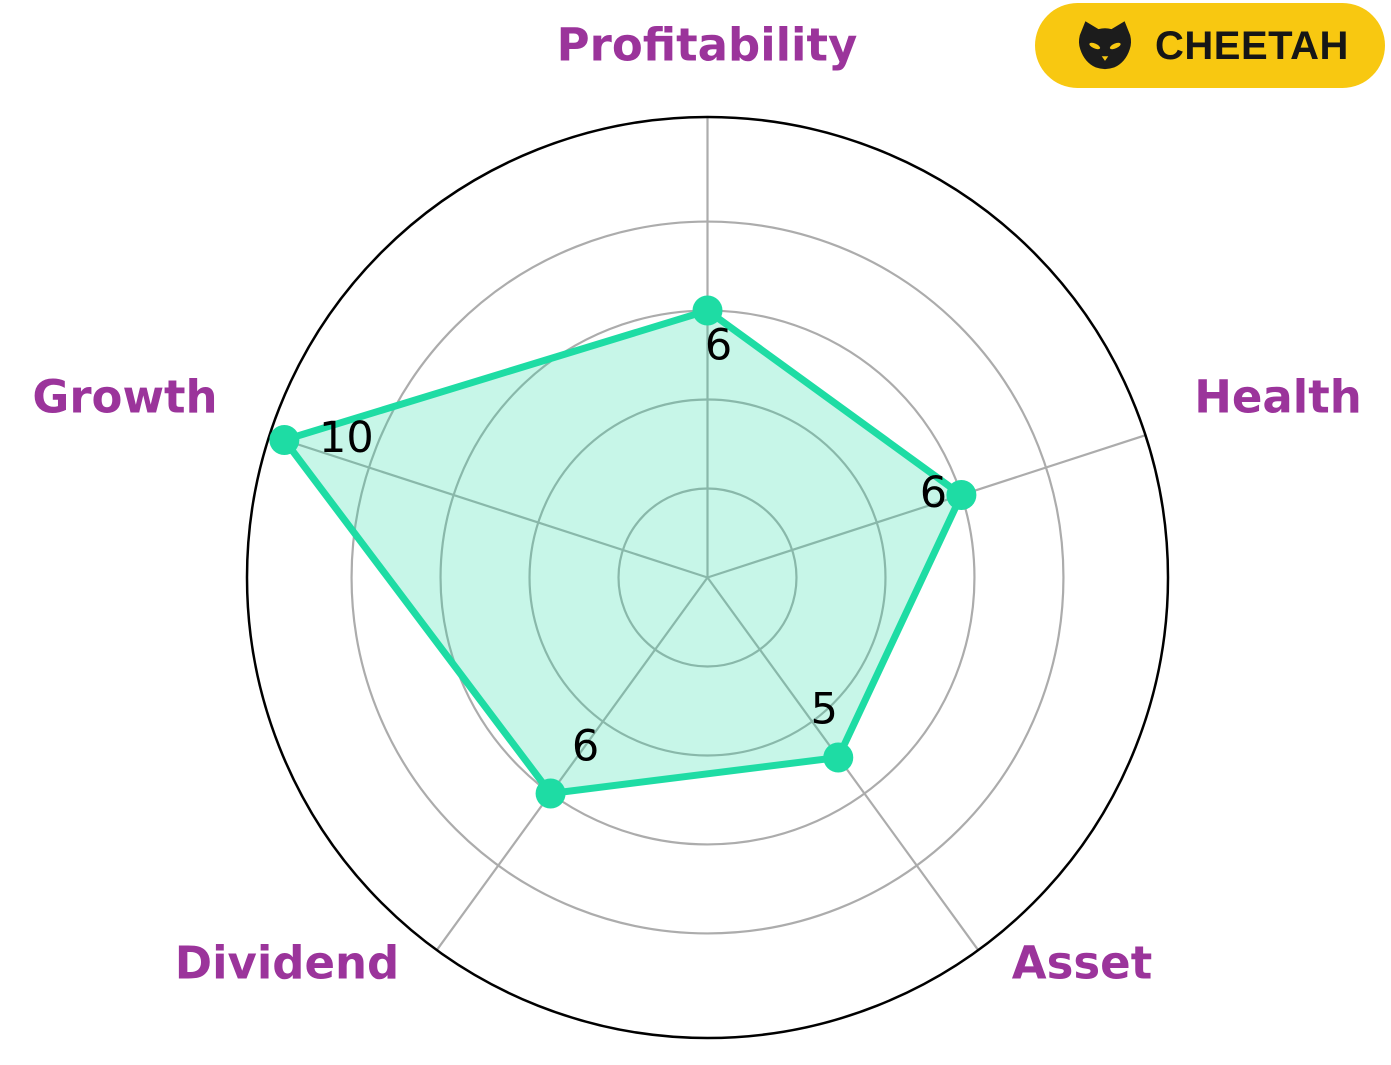 The height and width of the screenshot is (1065, 1391). Describe the element at coordinates (707, 310) in the screenshot. I see `data-point-profitability` at that location.